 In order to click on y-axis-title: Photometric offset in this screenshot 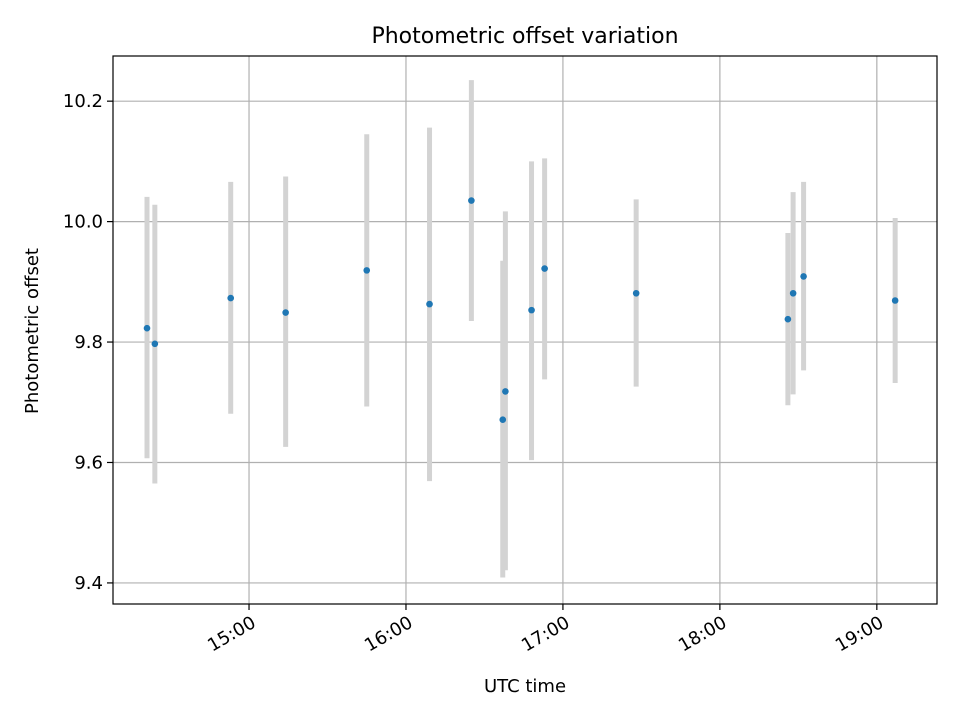, I will do `click(32, 331)`.